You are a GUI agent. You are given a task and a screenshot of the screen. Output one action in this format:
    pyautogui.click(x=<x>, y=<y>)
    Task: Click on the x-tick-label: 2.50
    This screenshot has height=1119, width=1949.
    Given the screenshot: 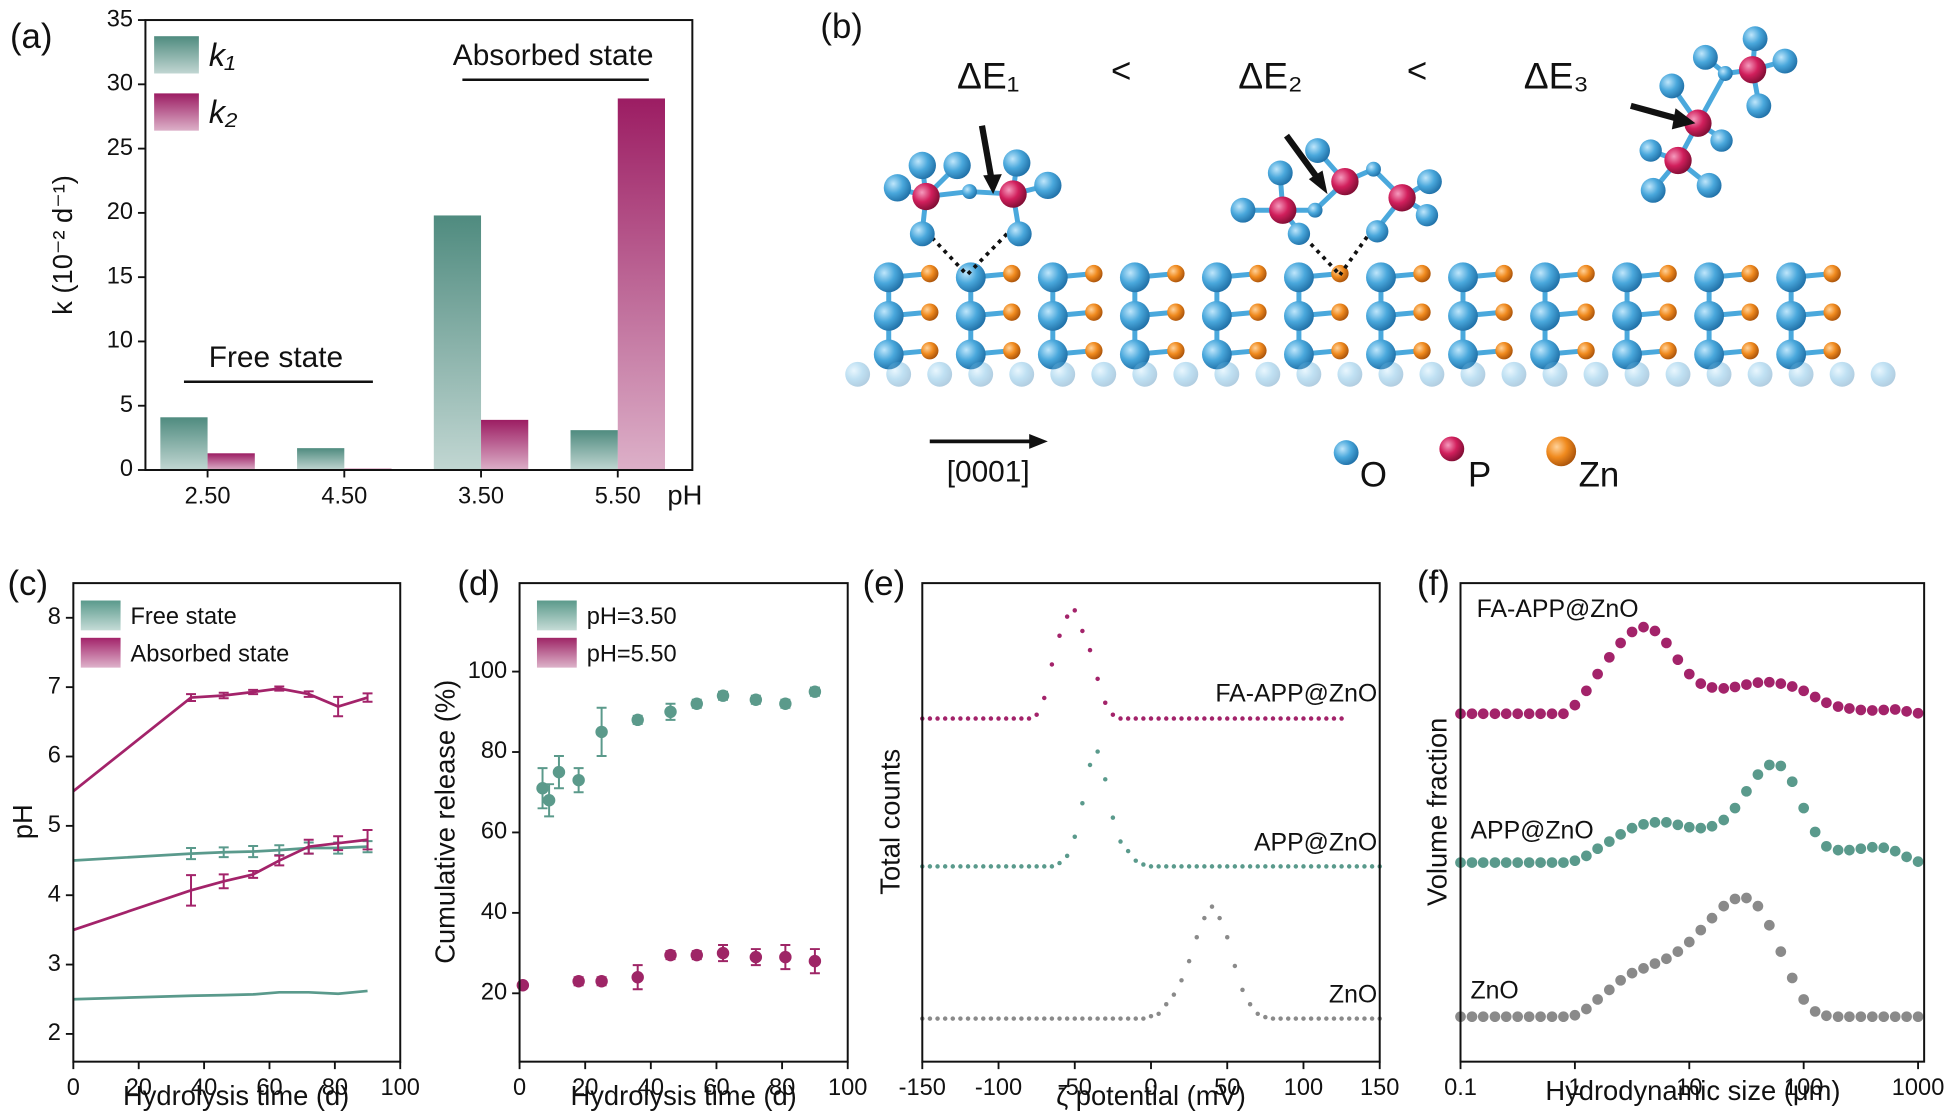 What is the action you would take?
    pyautogui.click(x=208, y=497)
    